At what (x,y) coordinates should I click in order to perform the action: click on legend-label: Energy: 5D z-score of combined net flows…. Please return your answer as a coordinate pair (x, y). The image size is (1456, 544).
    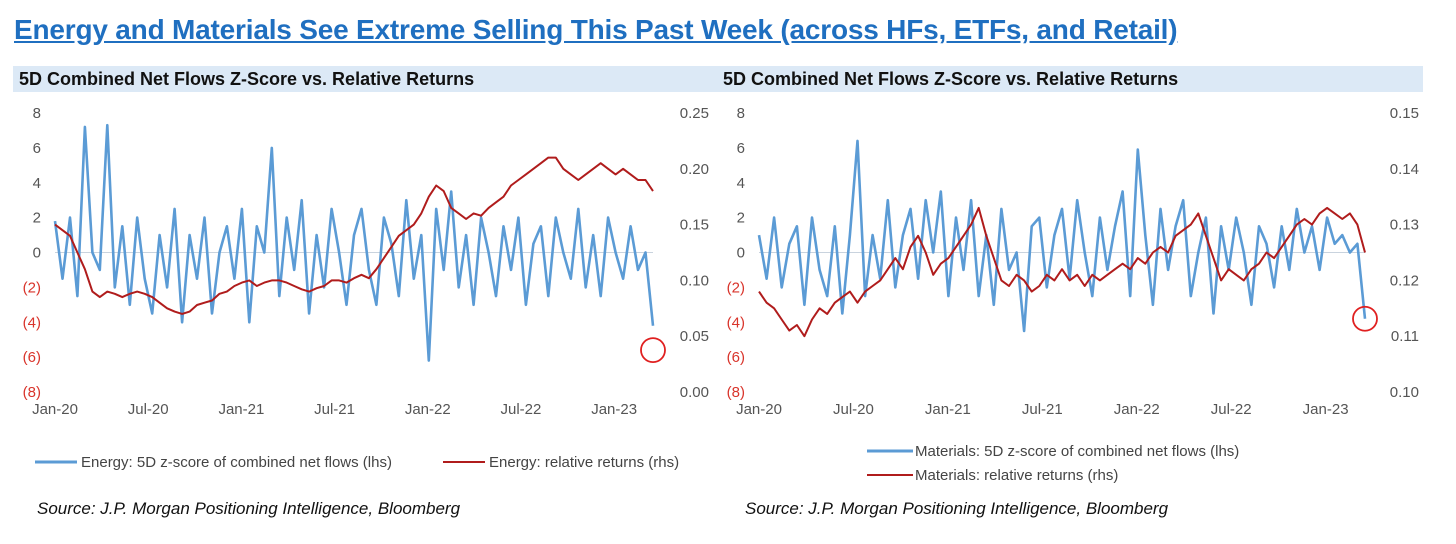
    Looking at the image, I should click on (236, 462).